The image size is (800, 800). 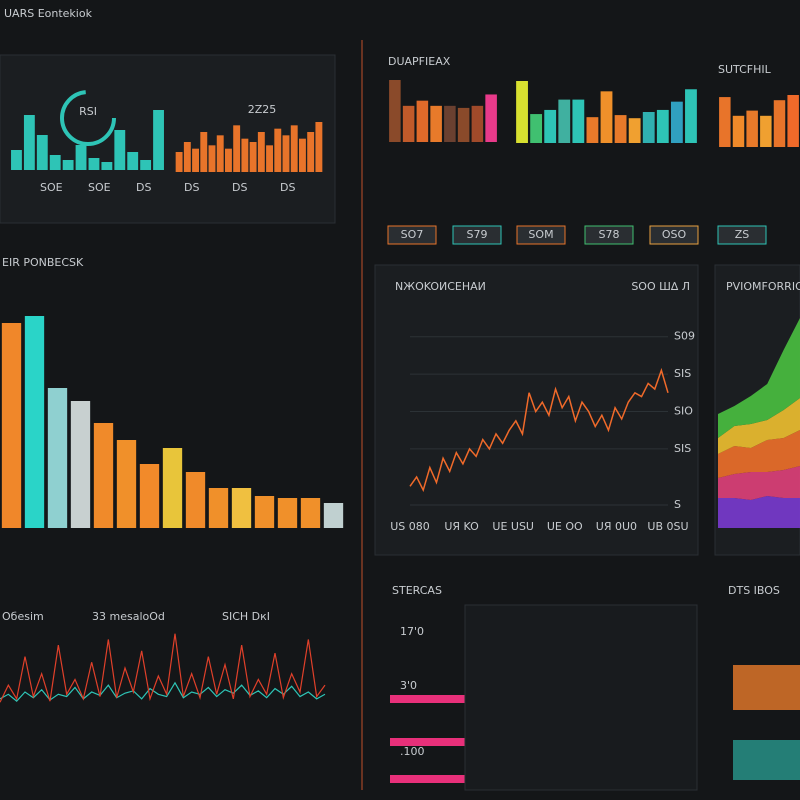 I want to click on x-tick-label: UЯ 0U0, so click(x=616, y=526).